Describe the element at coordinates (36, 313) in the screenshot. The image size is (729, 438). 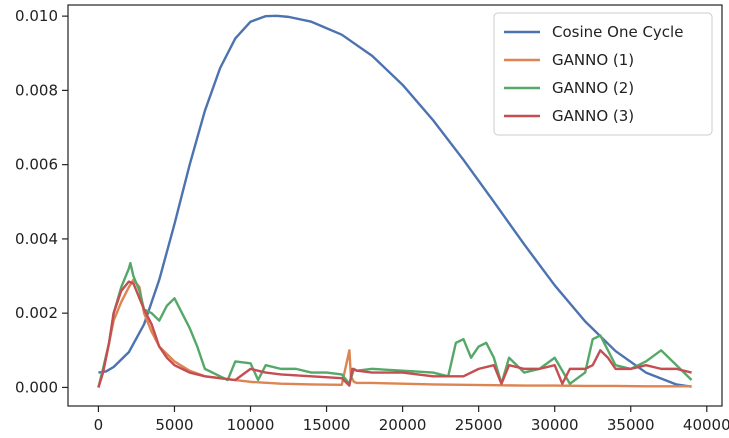
I see `y-tick-label: 0.002` at that location.